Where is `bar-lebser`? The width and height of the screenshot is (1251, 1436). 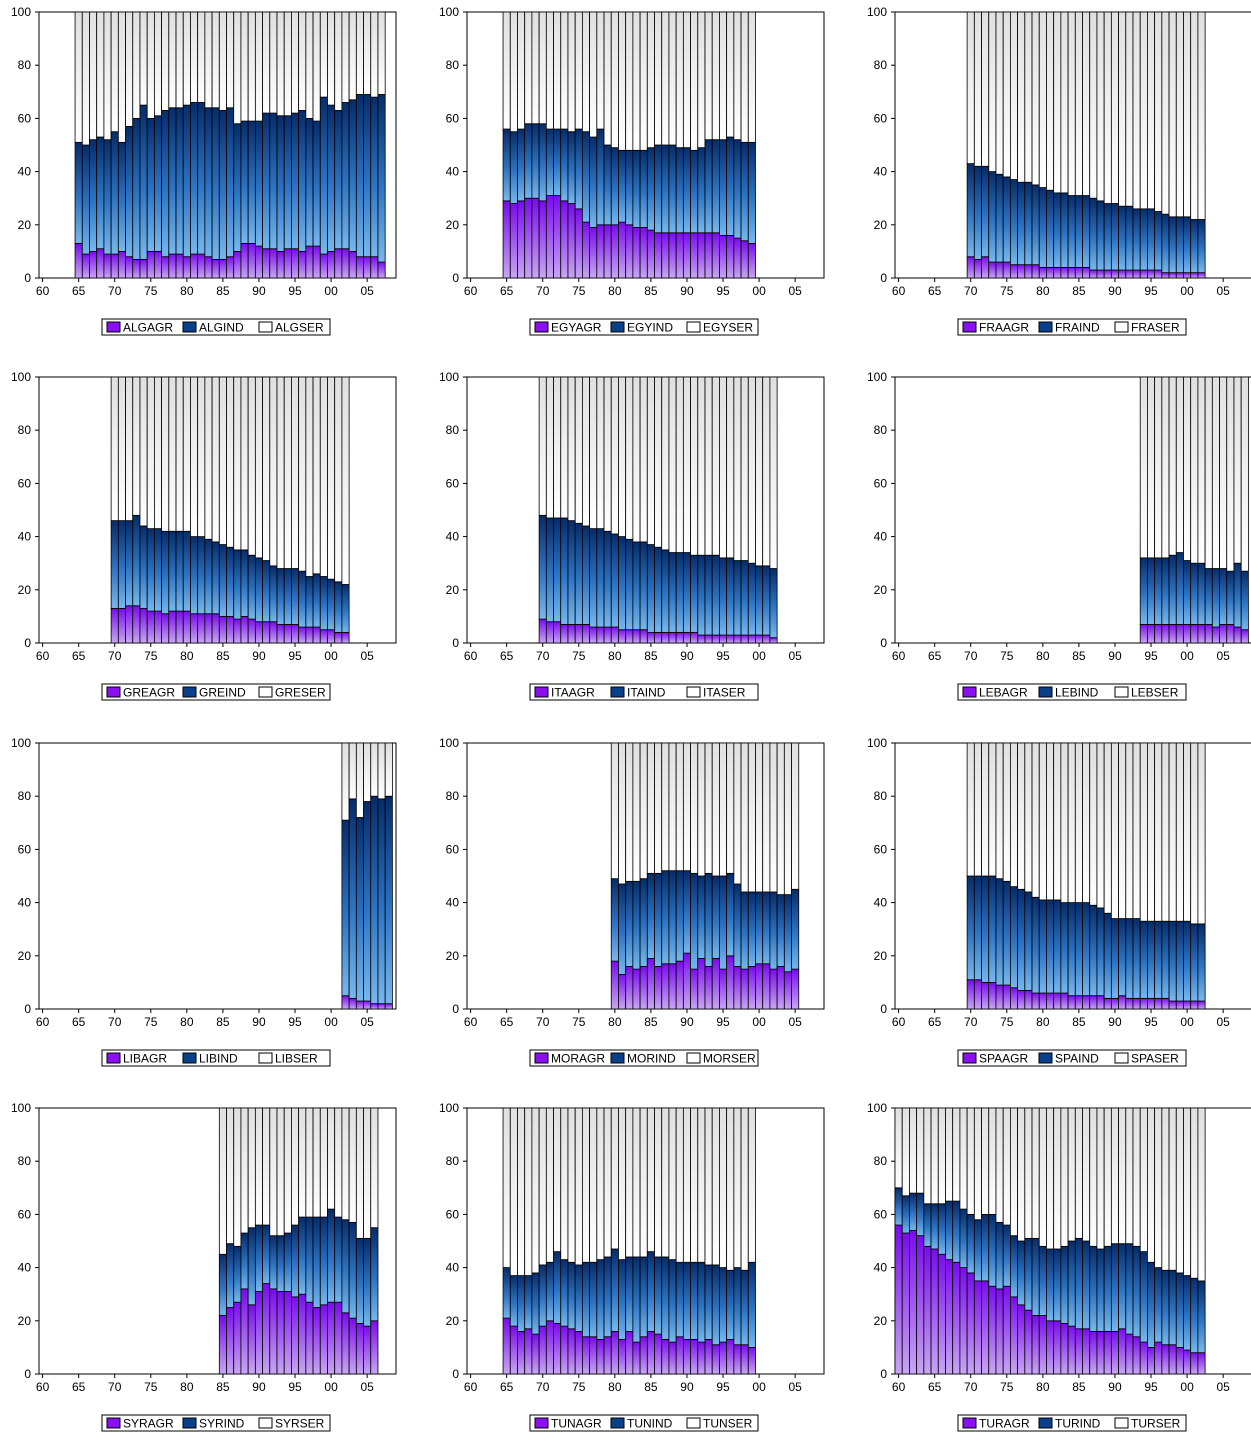
bar-lebser is located at coordinates (1223, 472).